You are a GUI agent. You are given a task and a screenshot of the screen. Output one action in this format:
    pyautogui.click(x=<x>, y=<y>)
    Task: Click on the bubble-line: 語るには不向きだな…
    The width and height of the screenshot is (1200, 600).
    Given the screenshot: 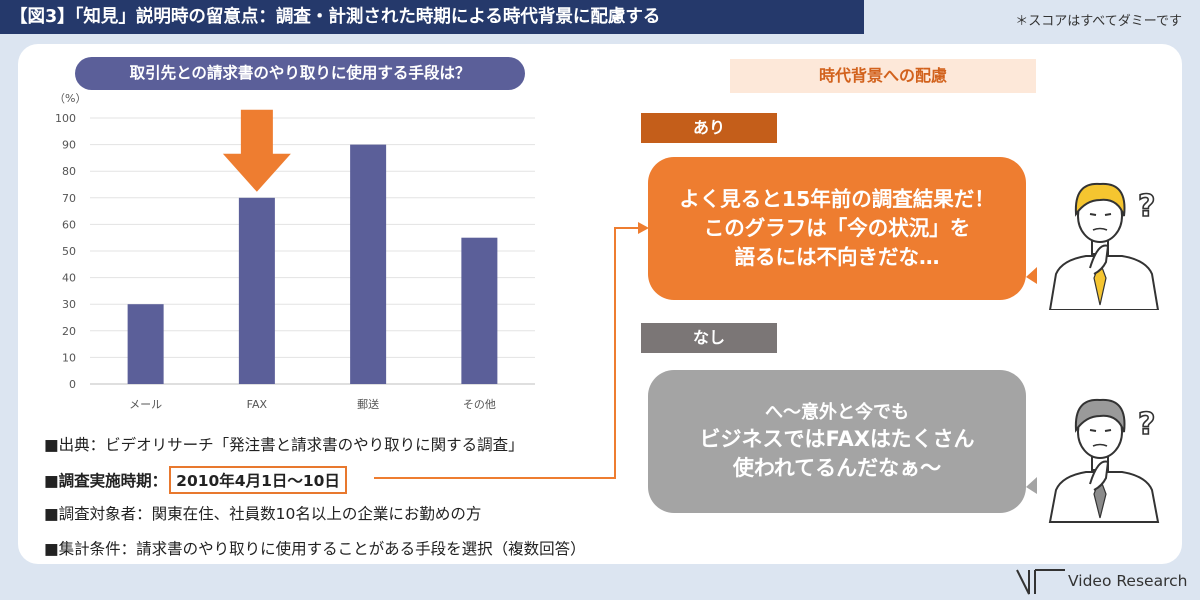 What is the action you would take?
    pyautogui.click(x=837, y=256)
    